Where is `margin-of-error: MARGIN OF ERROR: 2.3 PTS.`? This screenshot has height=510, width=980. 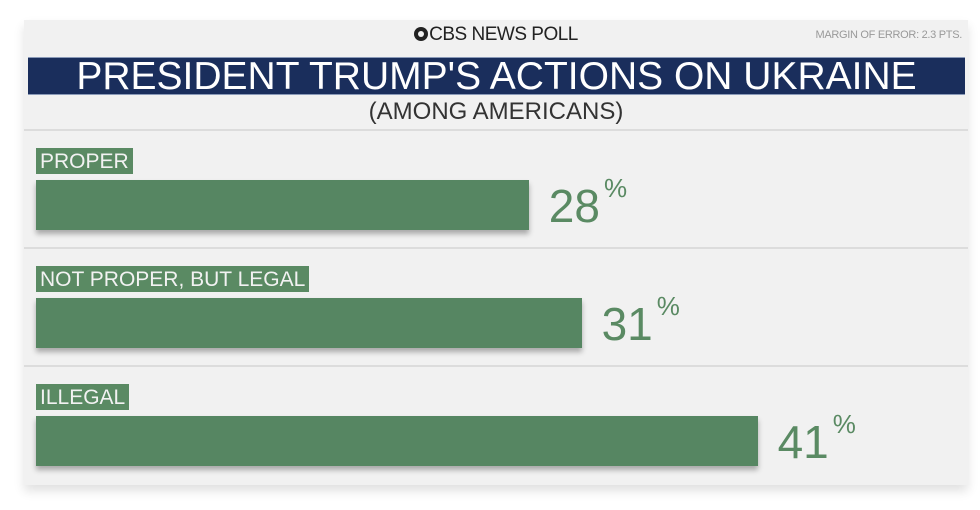
margin-of-error: MARGIN OF ERROR: 2.3 PTS. is located at coordinates (888, 35).